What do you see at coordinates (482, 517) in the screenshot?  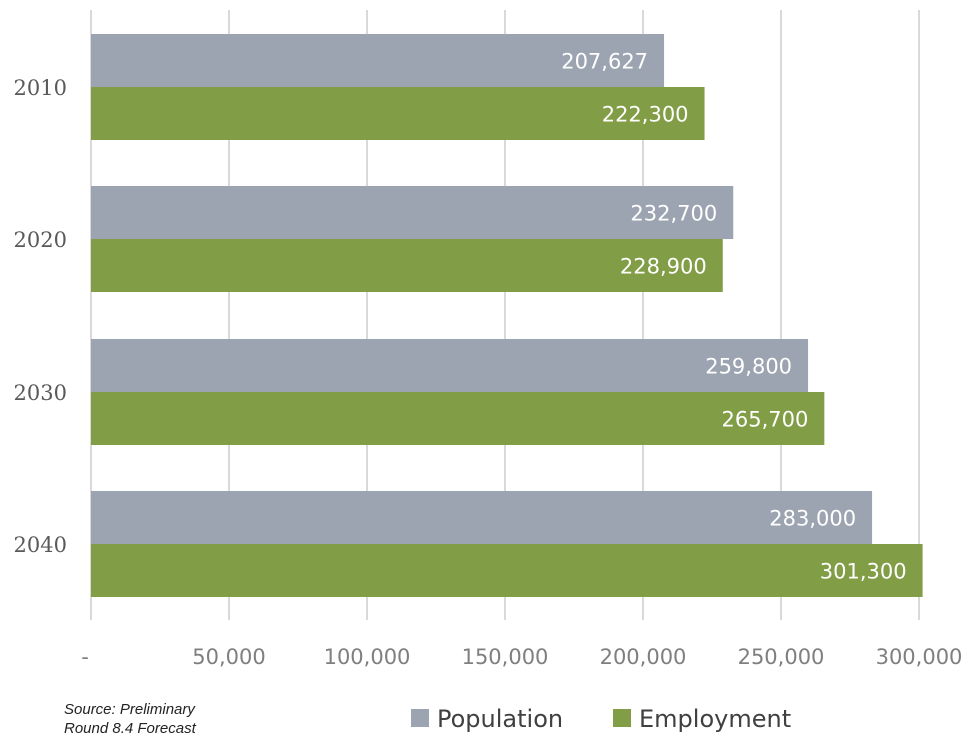 I see `bar-population-2040` at bounding box center [482, 517].